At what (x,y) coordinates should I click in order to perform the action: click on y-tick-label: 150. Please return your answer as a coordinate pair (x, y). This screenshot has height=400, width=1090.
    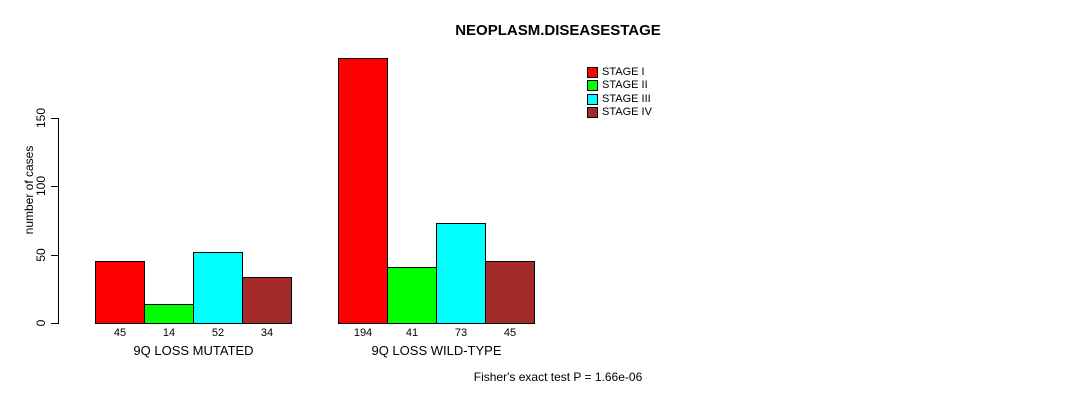
    Looking at the image, I should click on (41, 118).